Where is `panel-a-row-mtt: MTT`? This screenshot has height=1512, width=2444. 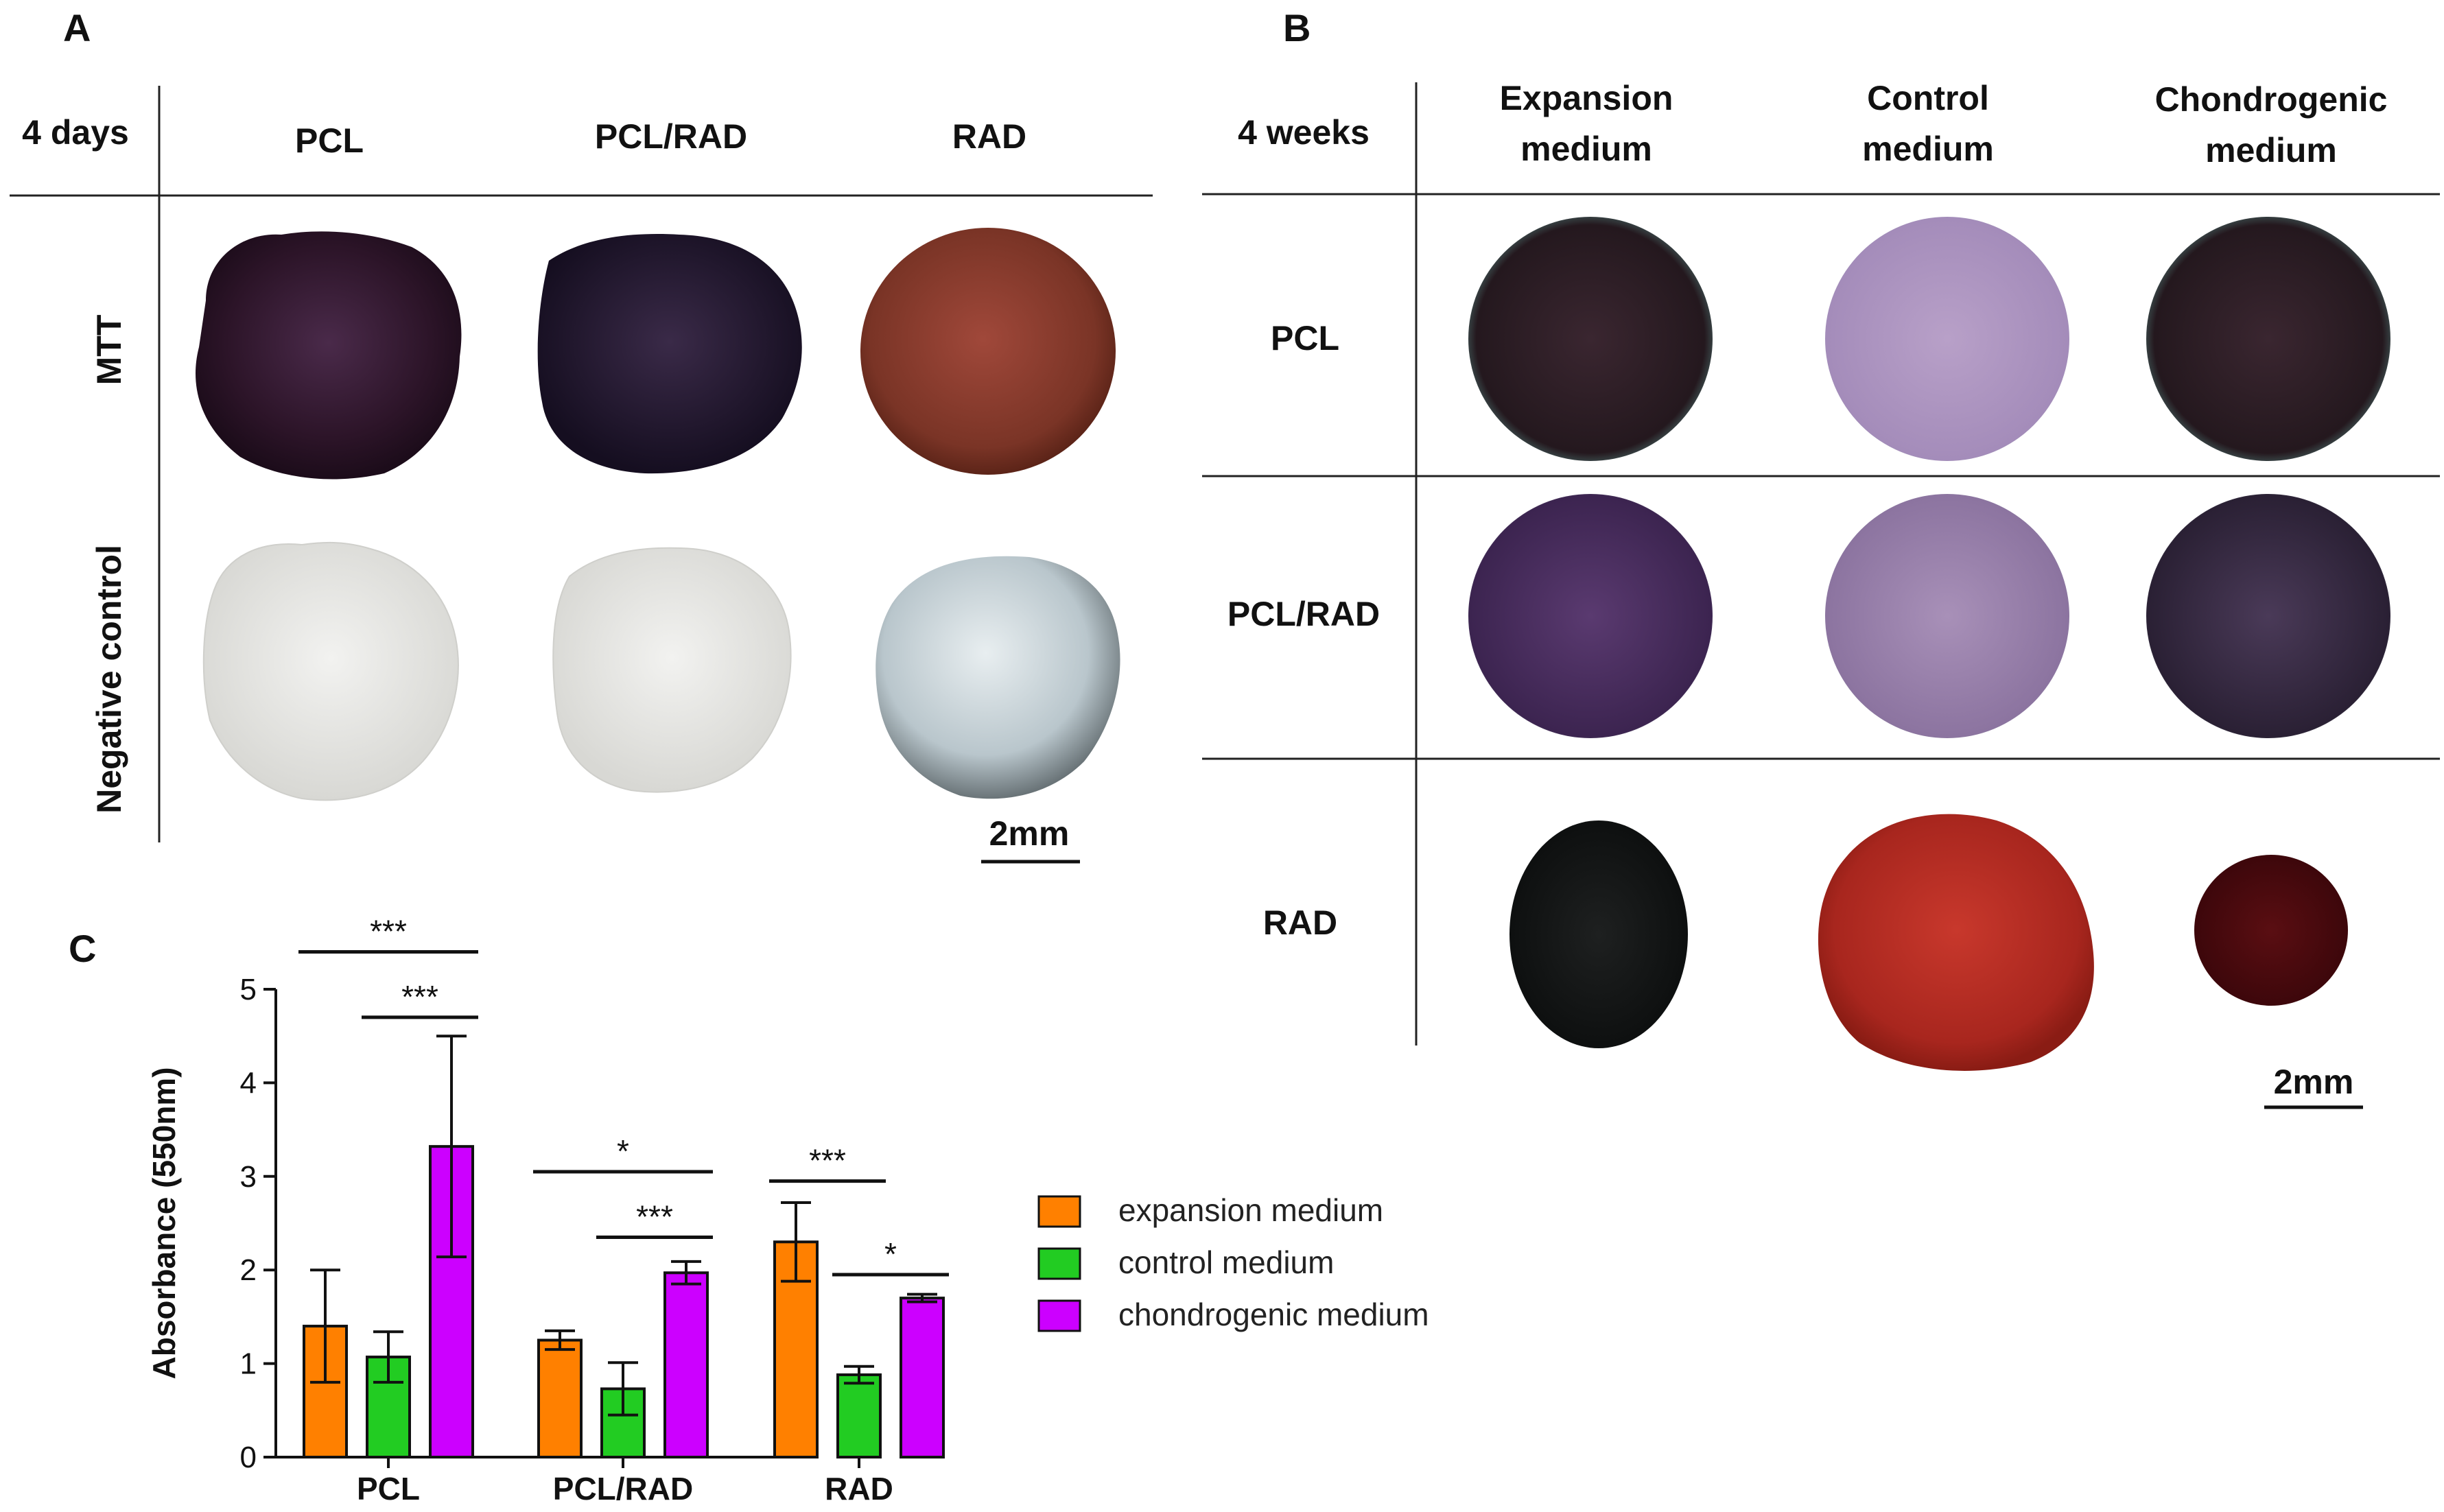
panel-a-row-mtt: MTT is located at coordinates (109, 350).